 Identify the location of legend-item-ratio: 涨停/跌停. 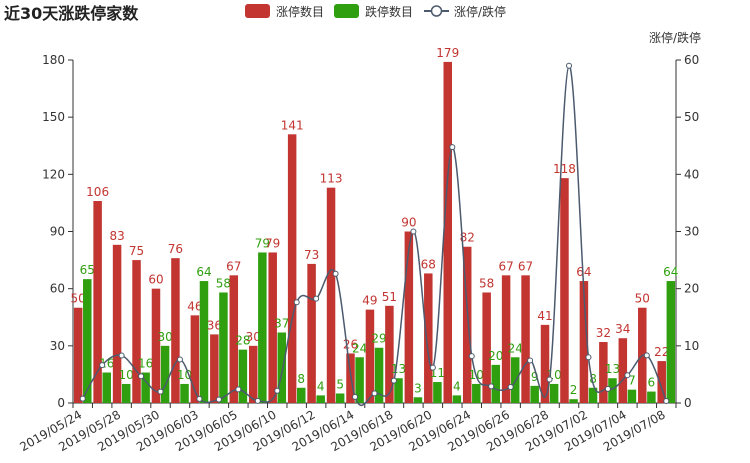
(465, 11).